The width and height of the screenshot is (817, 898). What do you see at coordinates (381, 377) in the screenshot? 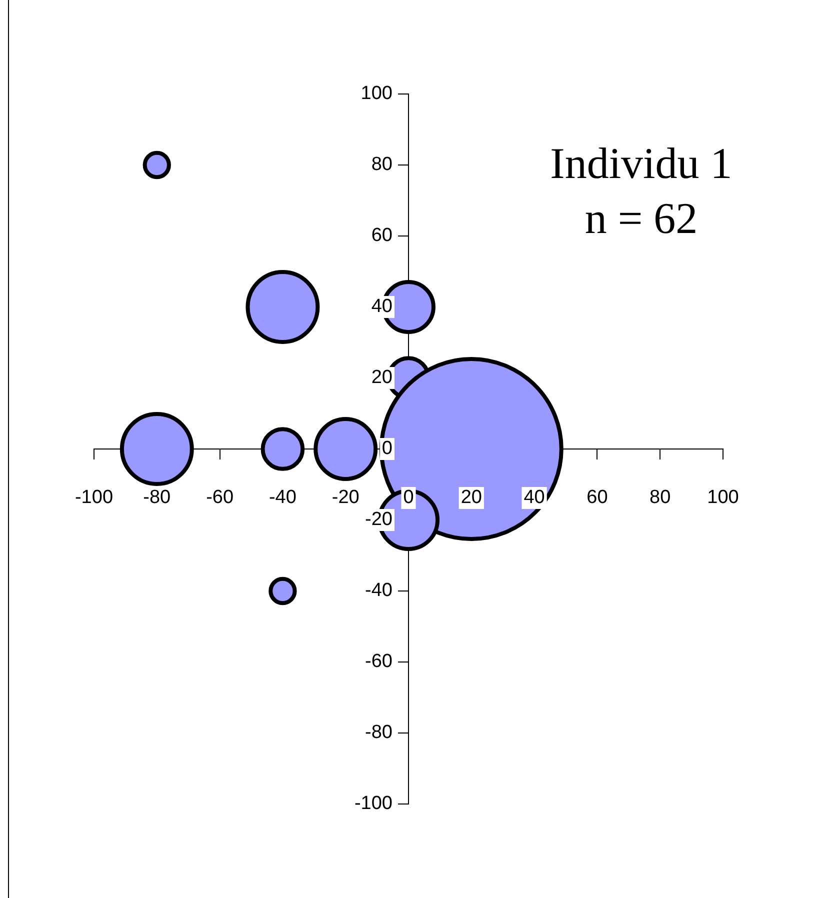
I see `y-tick-label: 20` at bounding box center [381, 377].